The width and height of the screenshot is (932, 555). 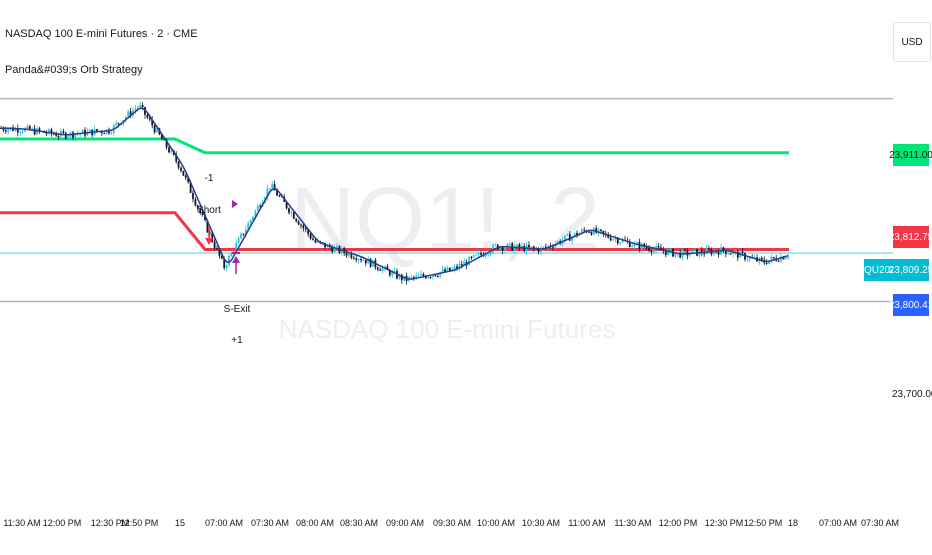 What do you see at coordinates (910, 270) in the screenshot?
I see `last-price-tag: 23,809.25` at bounding box center [910, 270].